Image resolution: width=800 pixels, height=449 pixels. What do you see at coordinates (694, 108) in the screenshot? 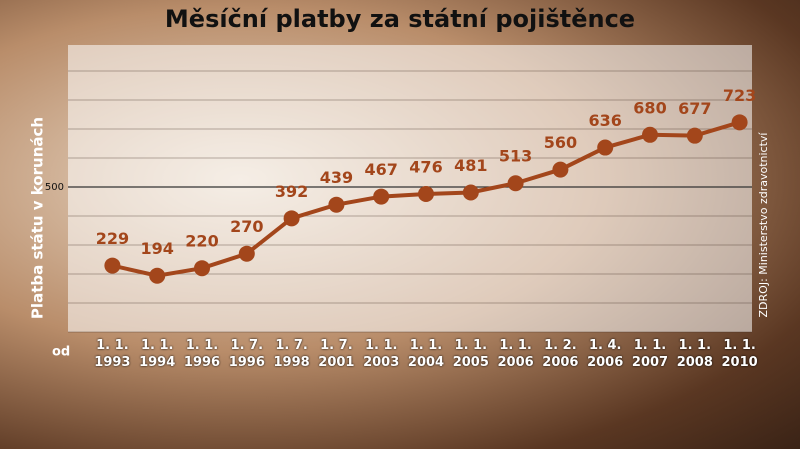
I see `value-label: 677` at bounding box center [694, 108].